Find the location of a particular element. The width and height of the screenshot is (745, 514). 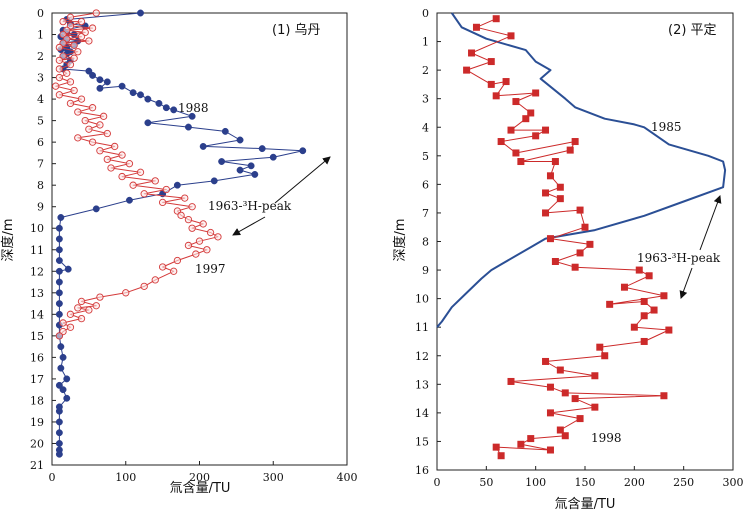

y-tick-label: 1 is located at coordinates (425, 42).